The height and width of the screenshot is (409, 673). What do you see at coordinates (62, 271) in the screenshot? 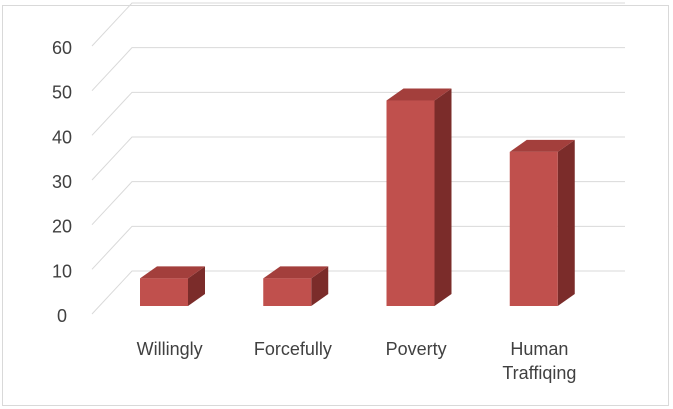
I see `y-tick-label: 10` at bounding box center [62, 271].